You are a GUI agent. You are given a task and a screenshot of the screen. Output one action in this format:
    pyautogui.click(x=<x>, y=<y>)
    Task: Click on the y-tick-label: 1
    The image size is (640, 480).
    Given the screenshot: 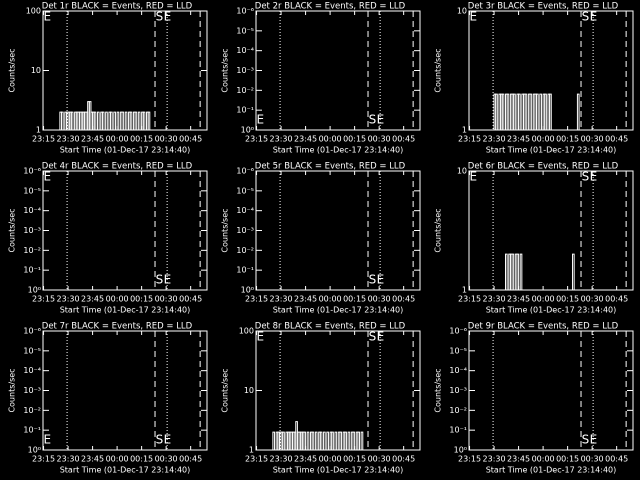 What is the action you would take?
    pyautogui.click(x=464, y=130)
    